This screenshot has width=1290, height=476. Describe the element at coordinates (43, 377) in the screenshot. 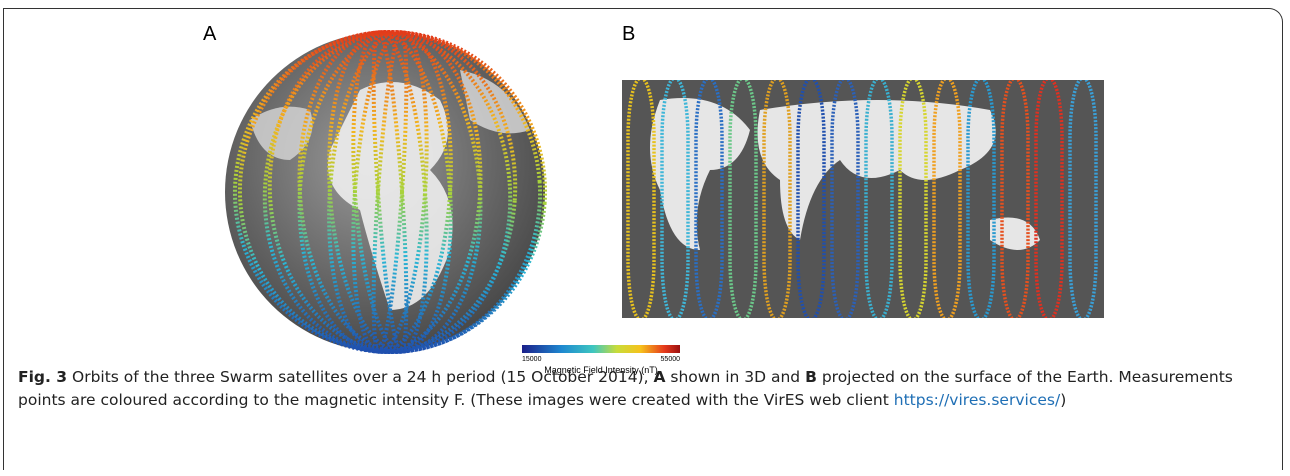

I see `figure-label: Fig. 3` at that location.